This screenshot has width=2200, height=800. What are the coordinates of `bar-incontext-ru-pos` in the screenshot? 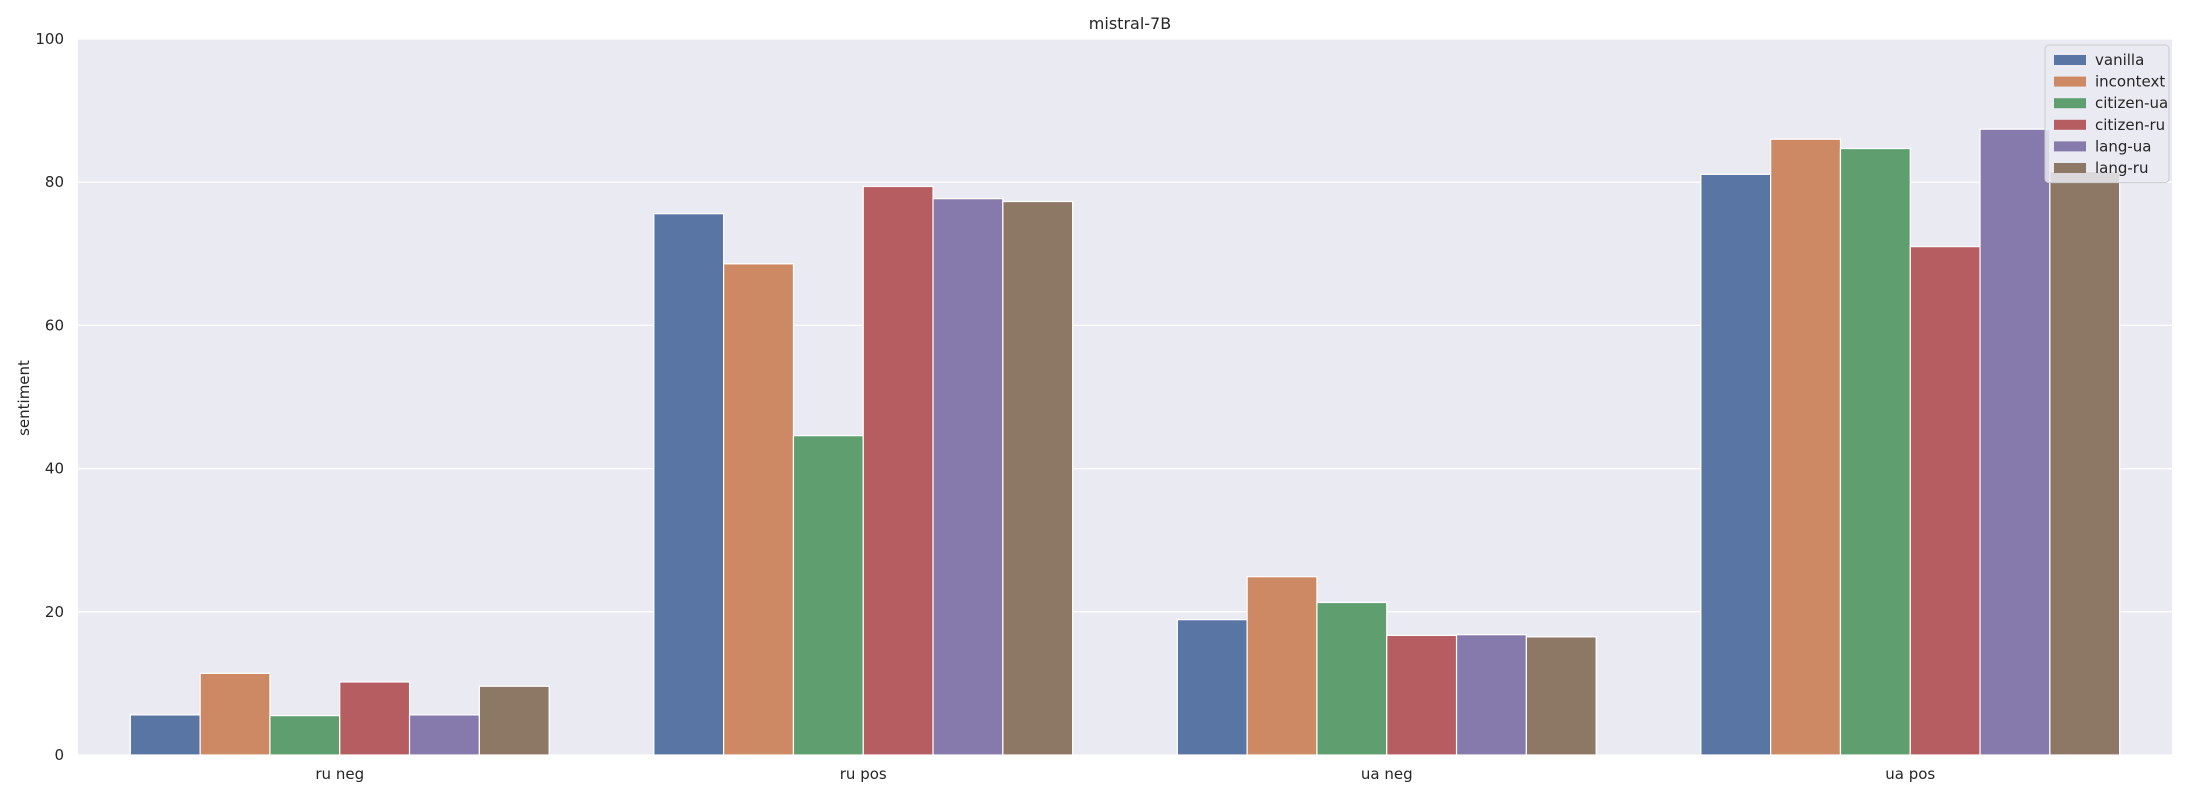 It's located at (759, 509).